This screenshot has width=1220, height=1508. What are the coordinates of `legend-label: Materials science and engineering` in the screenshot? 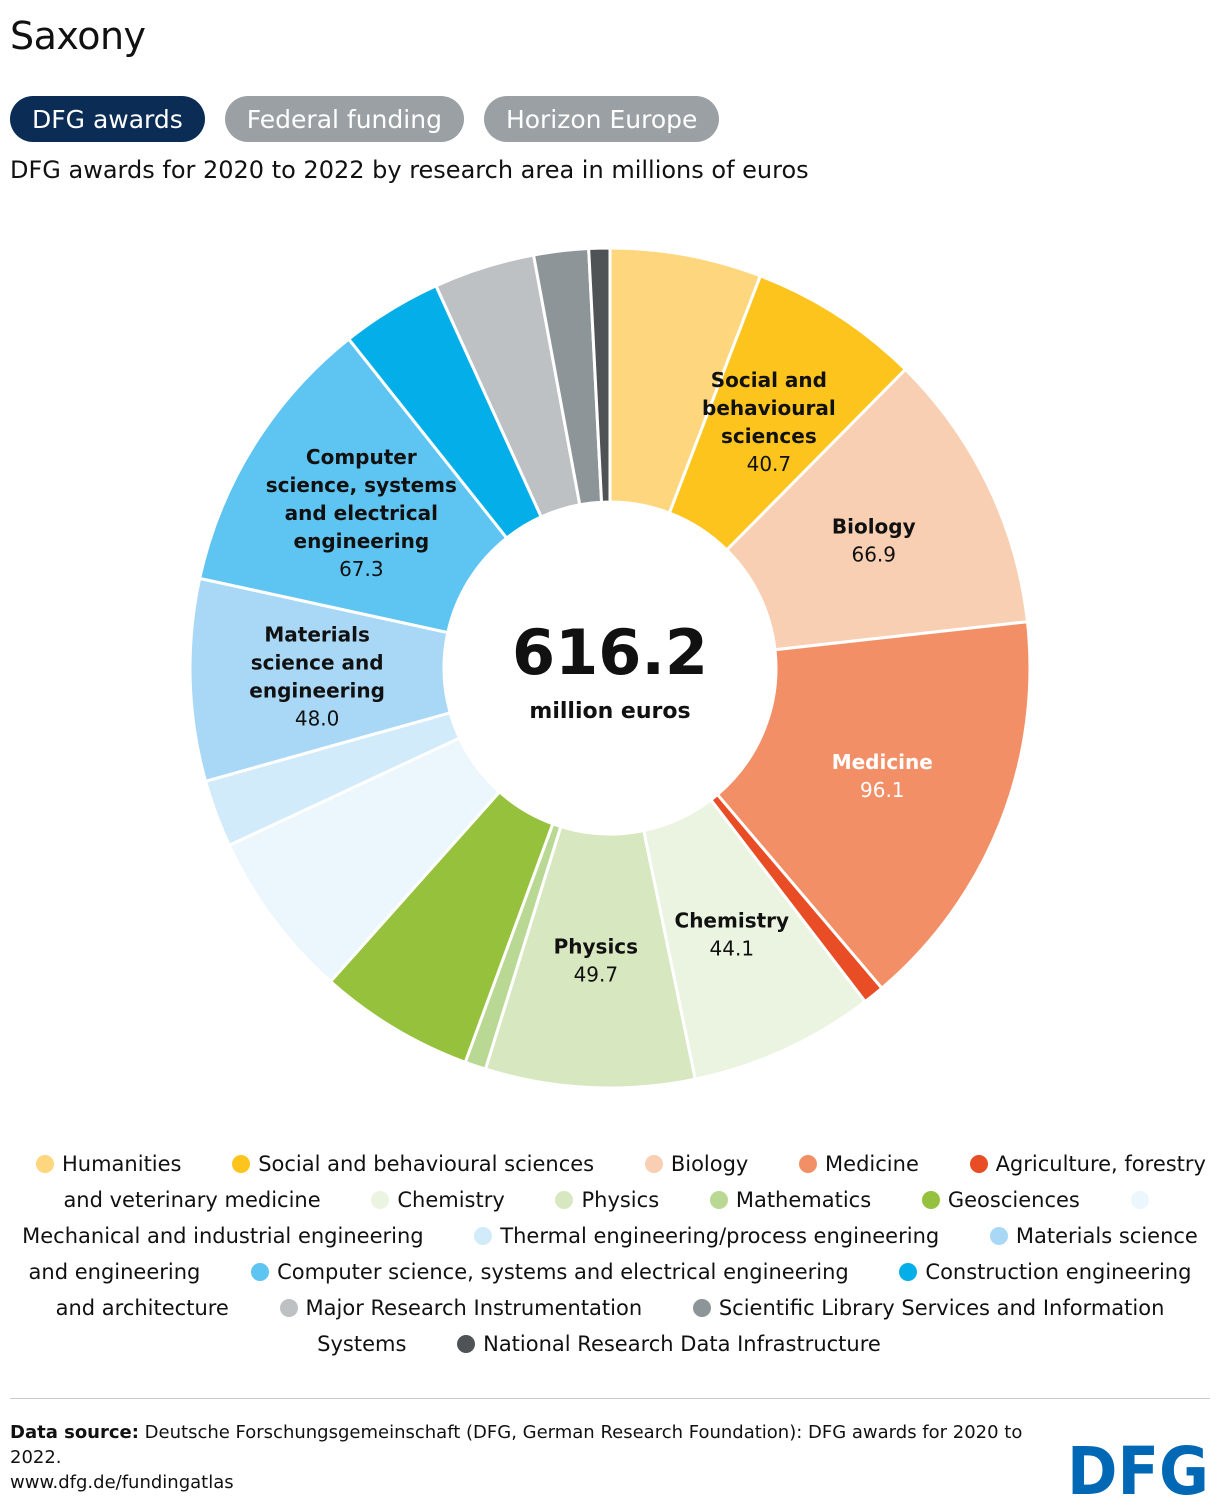 It's located at (613, 1254).